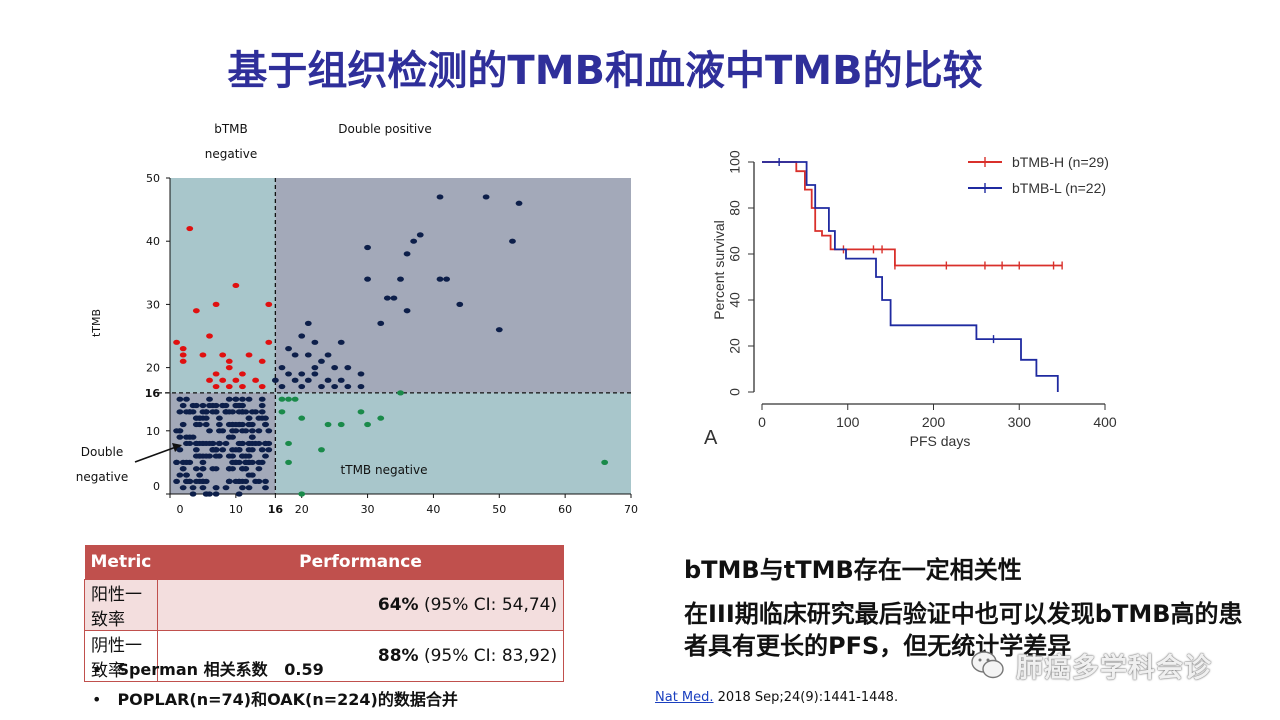 The width and height of the screenshot is (1280, 720). I want to click on km-curve-line, so click(912, 214).